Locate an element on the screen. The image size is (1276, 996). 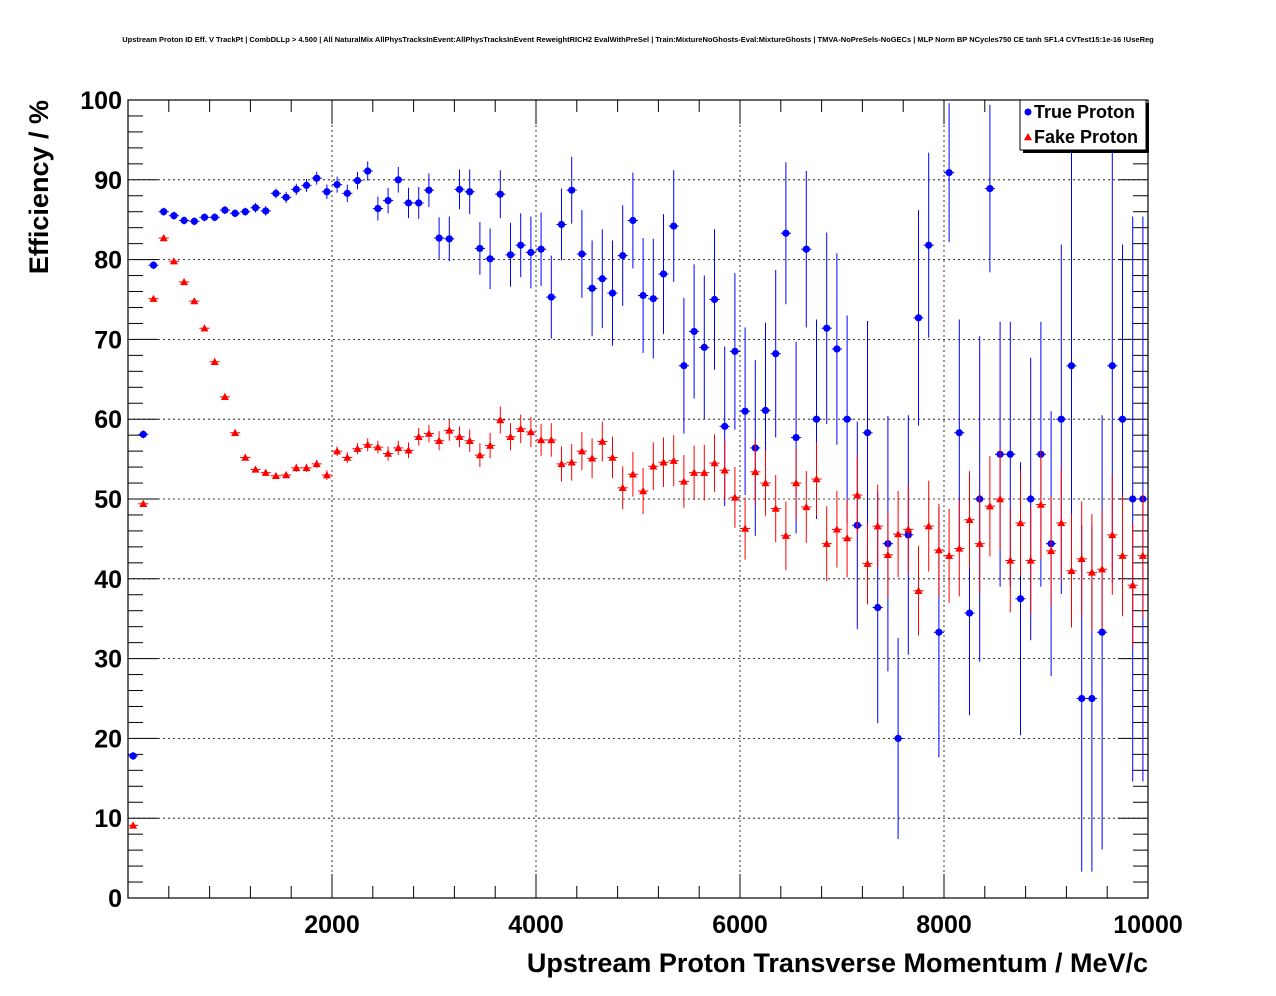
y-tick-label: 70 is located at coordinates (108, 340).